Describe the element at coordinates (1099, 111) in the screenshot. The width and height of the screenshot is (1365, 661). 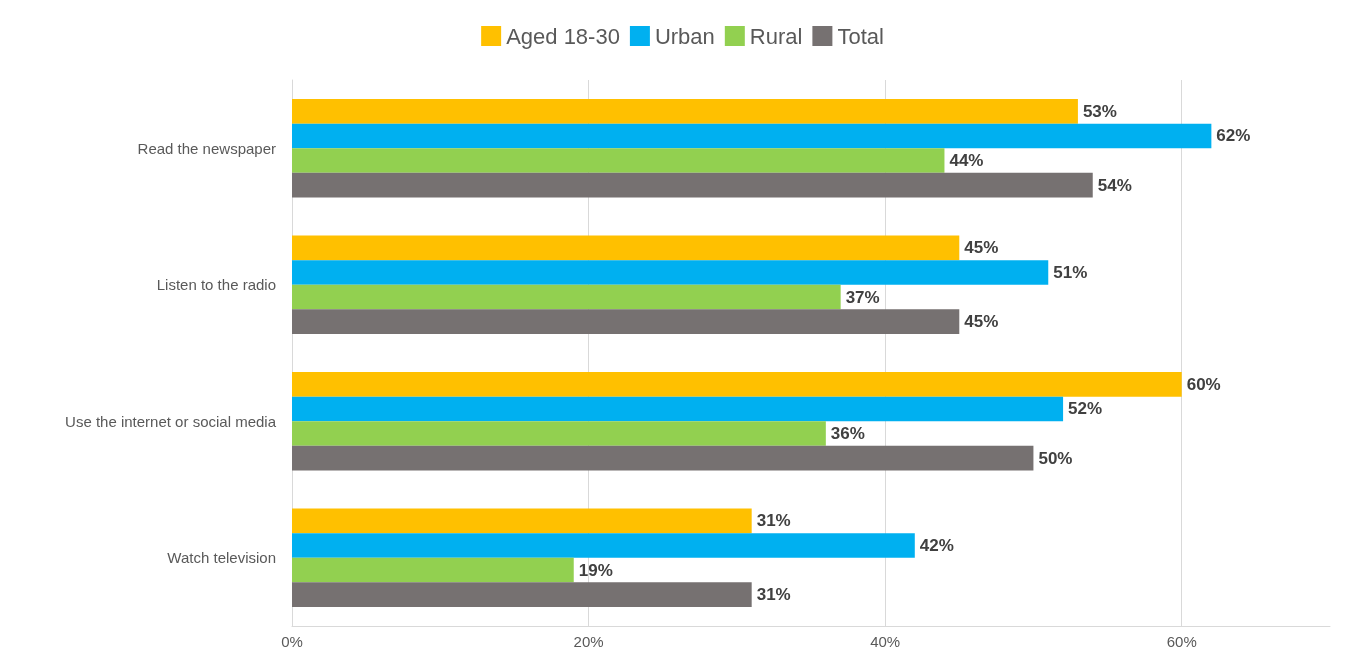
I see `data-label: 53%` at that location.